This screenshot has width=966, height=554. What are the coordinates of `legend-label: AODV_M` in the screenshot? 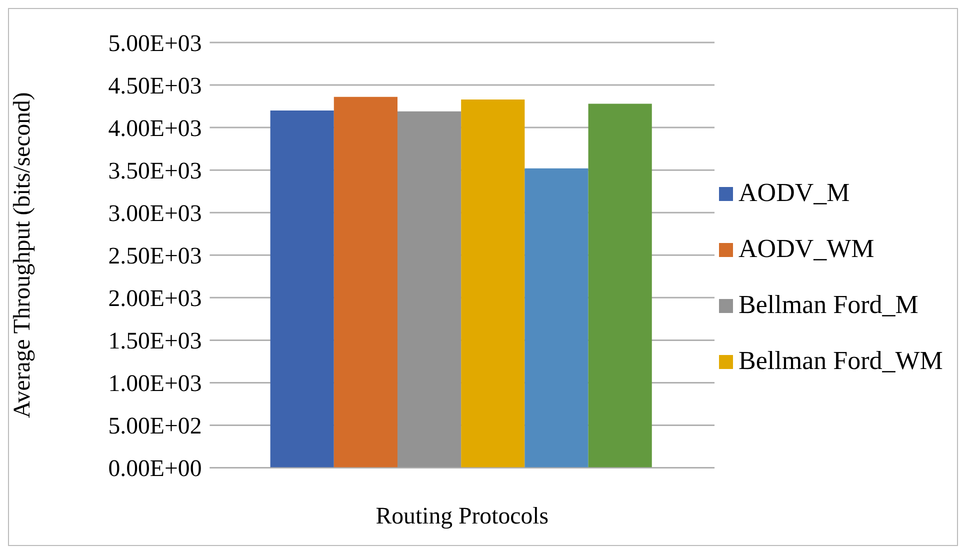 It's located at (794, 193).